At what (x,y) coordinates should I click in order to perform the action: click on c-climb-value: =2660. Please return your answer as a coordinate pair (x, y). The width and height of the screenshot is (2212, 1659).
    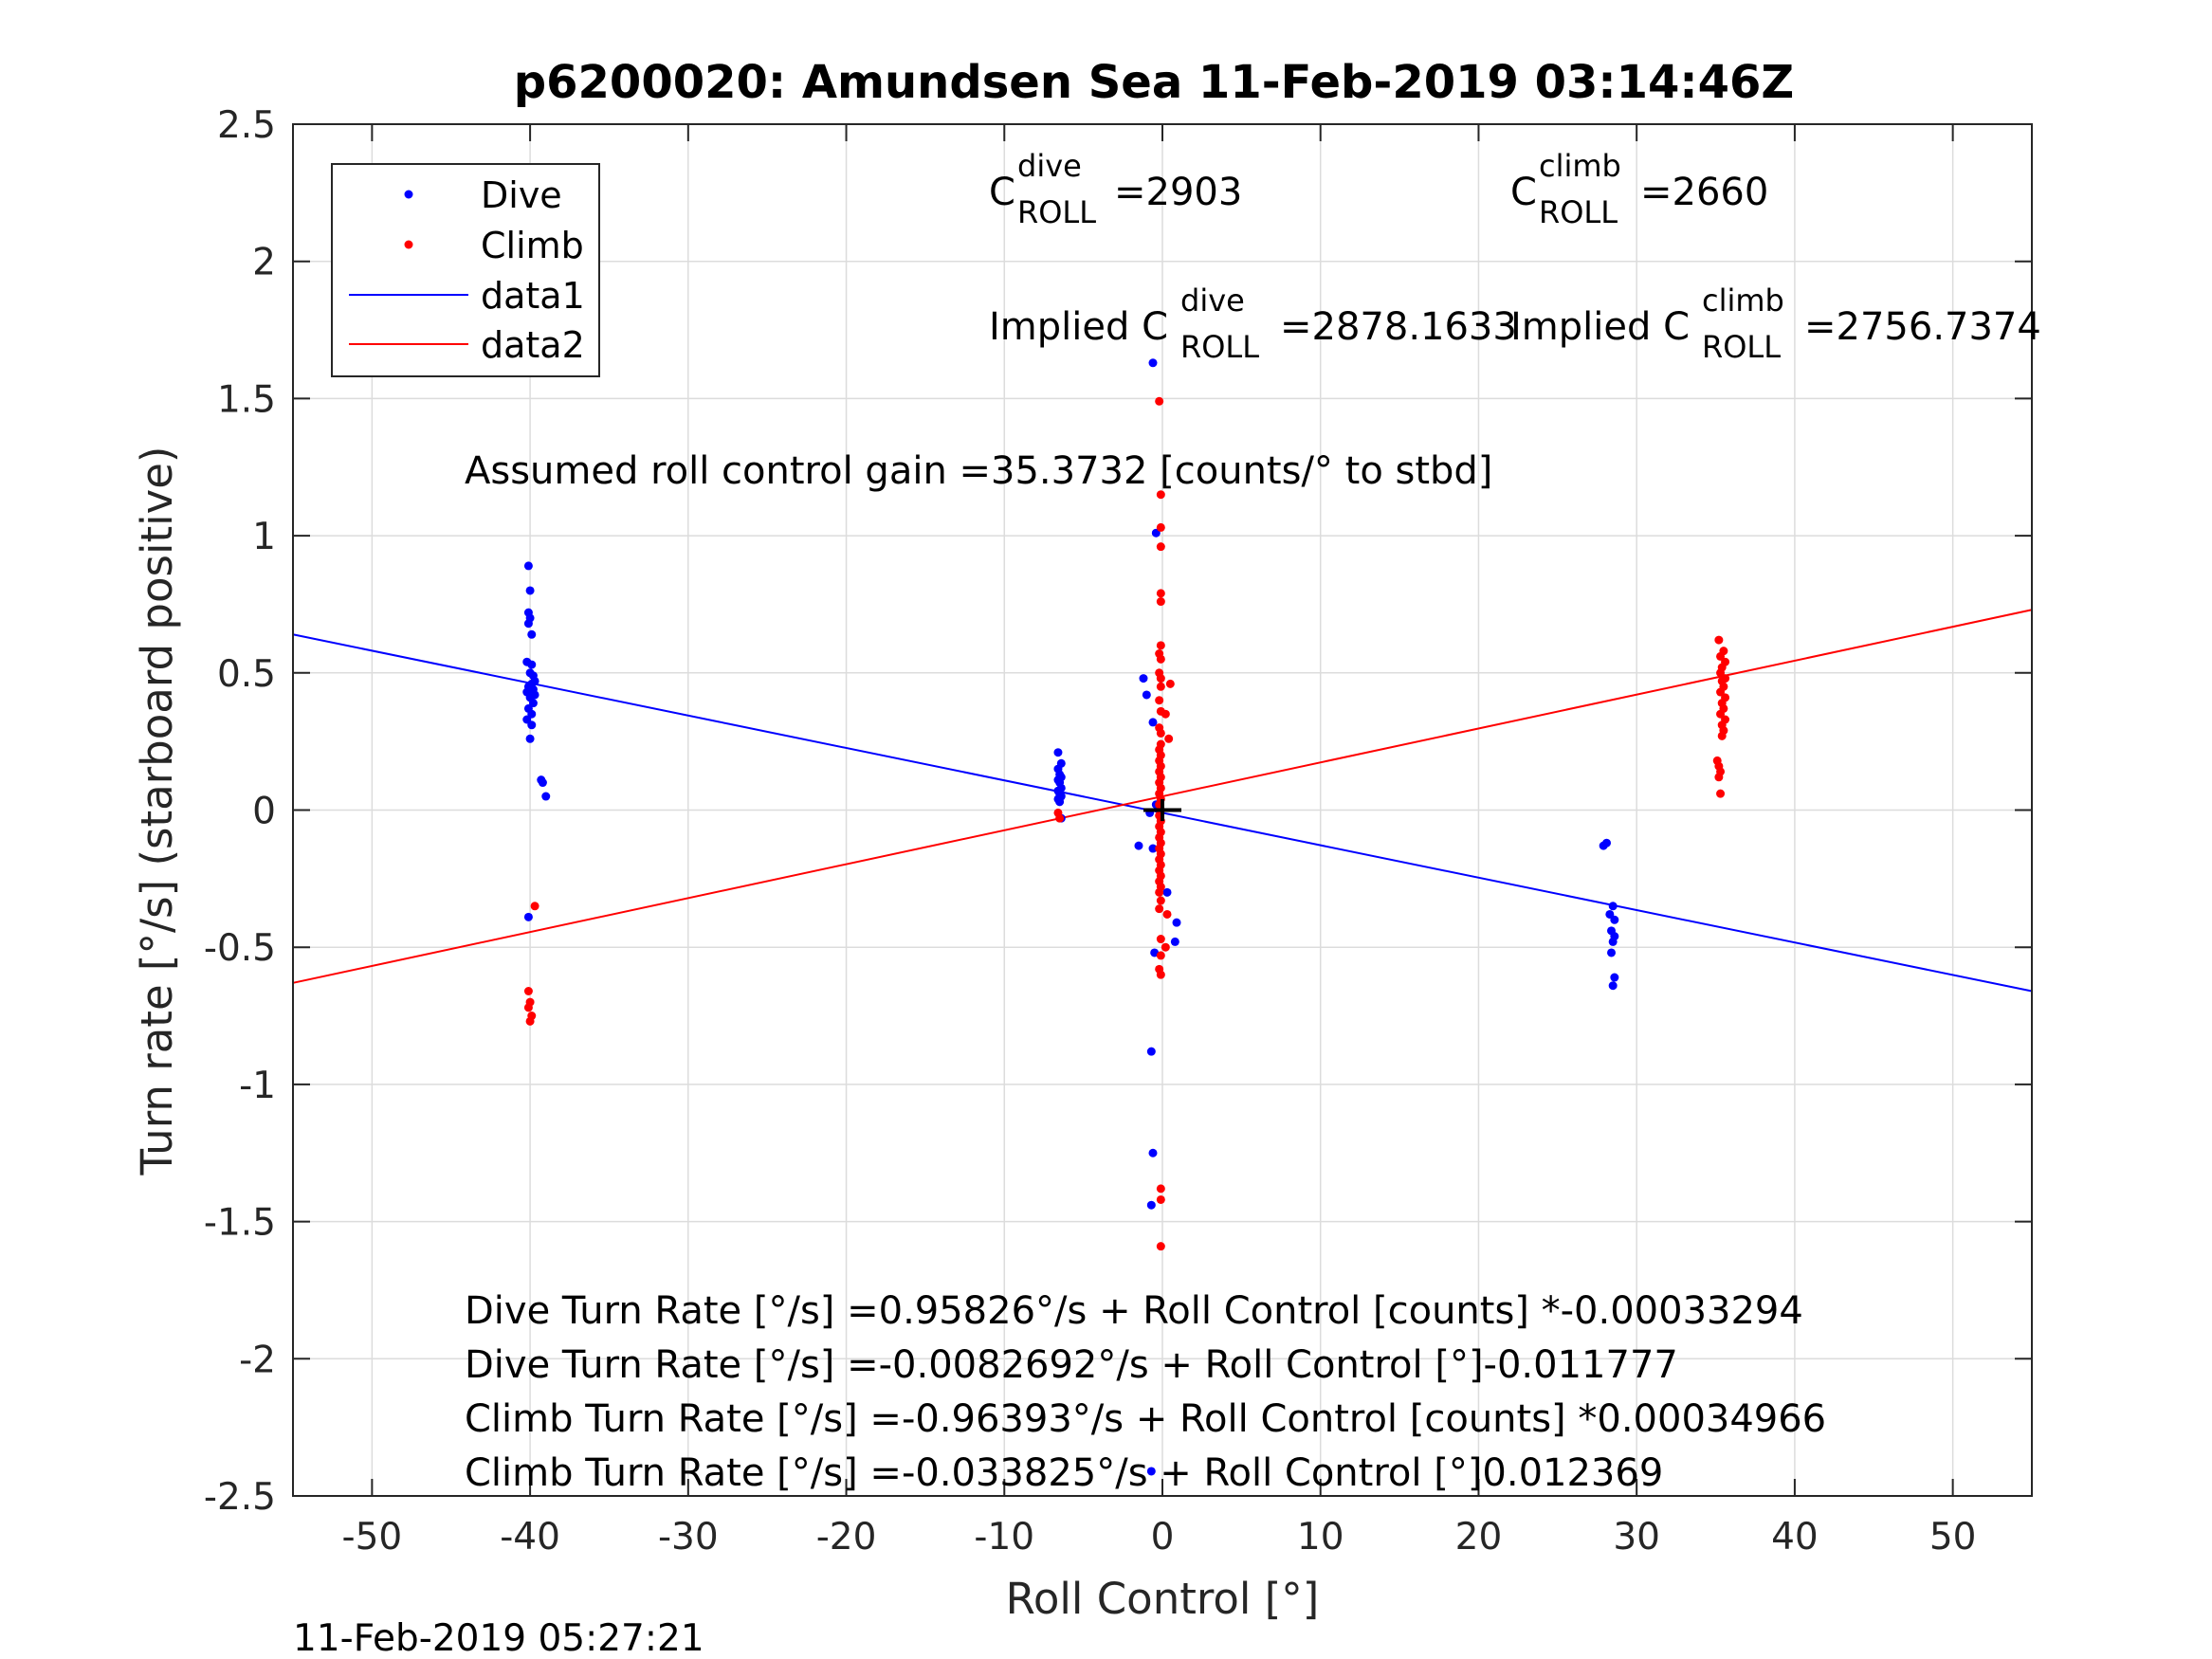
    Looking at the image, I should click on (1704, 192).